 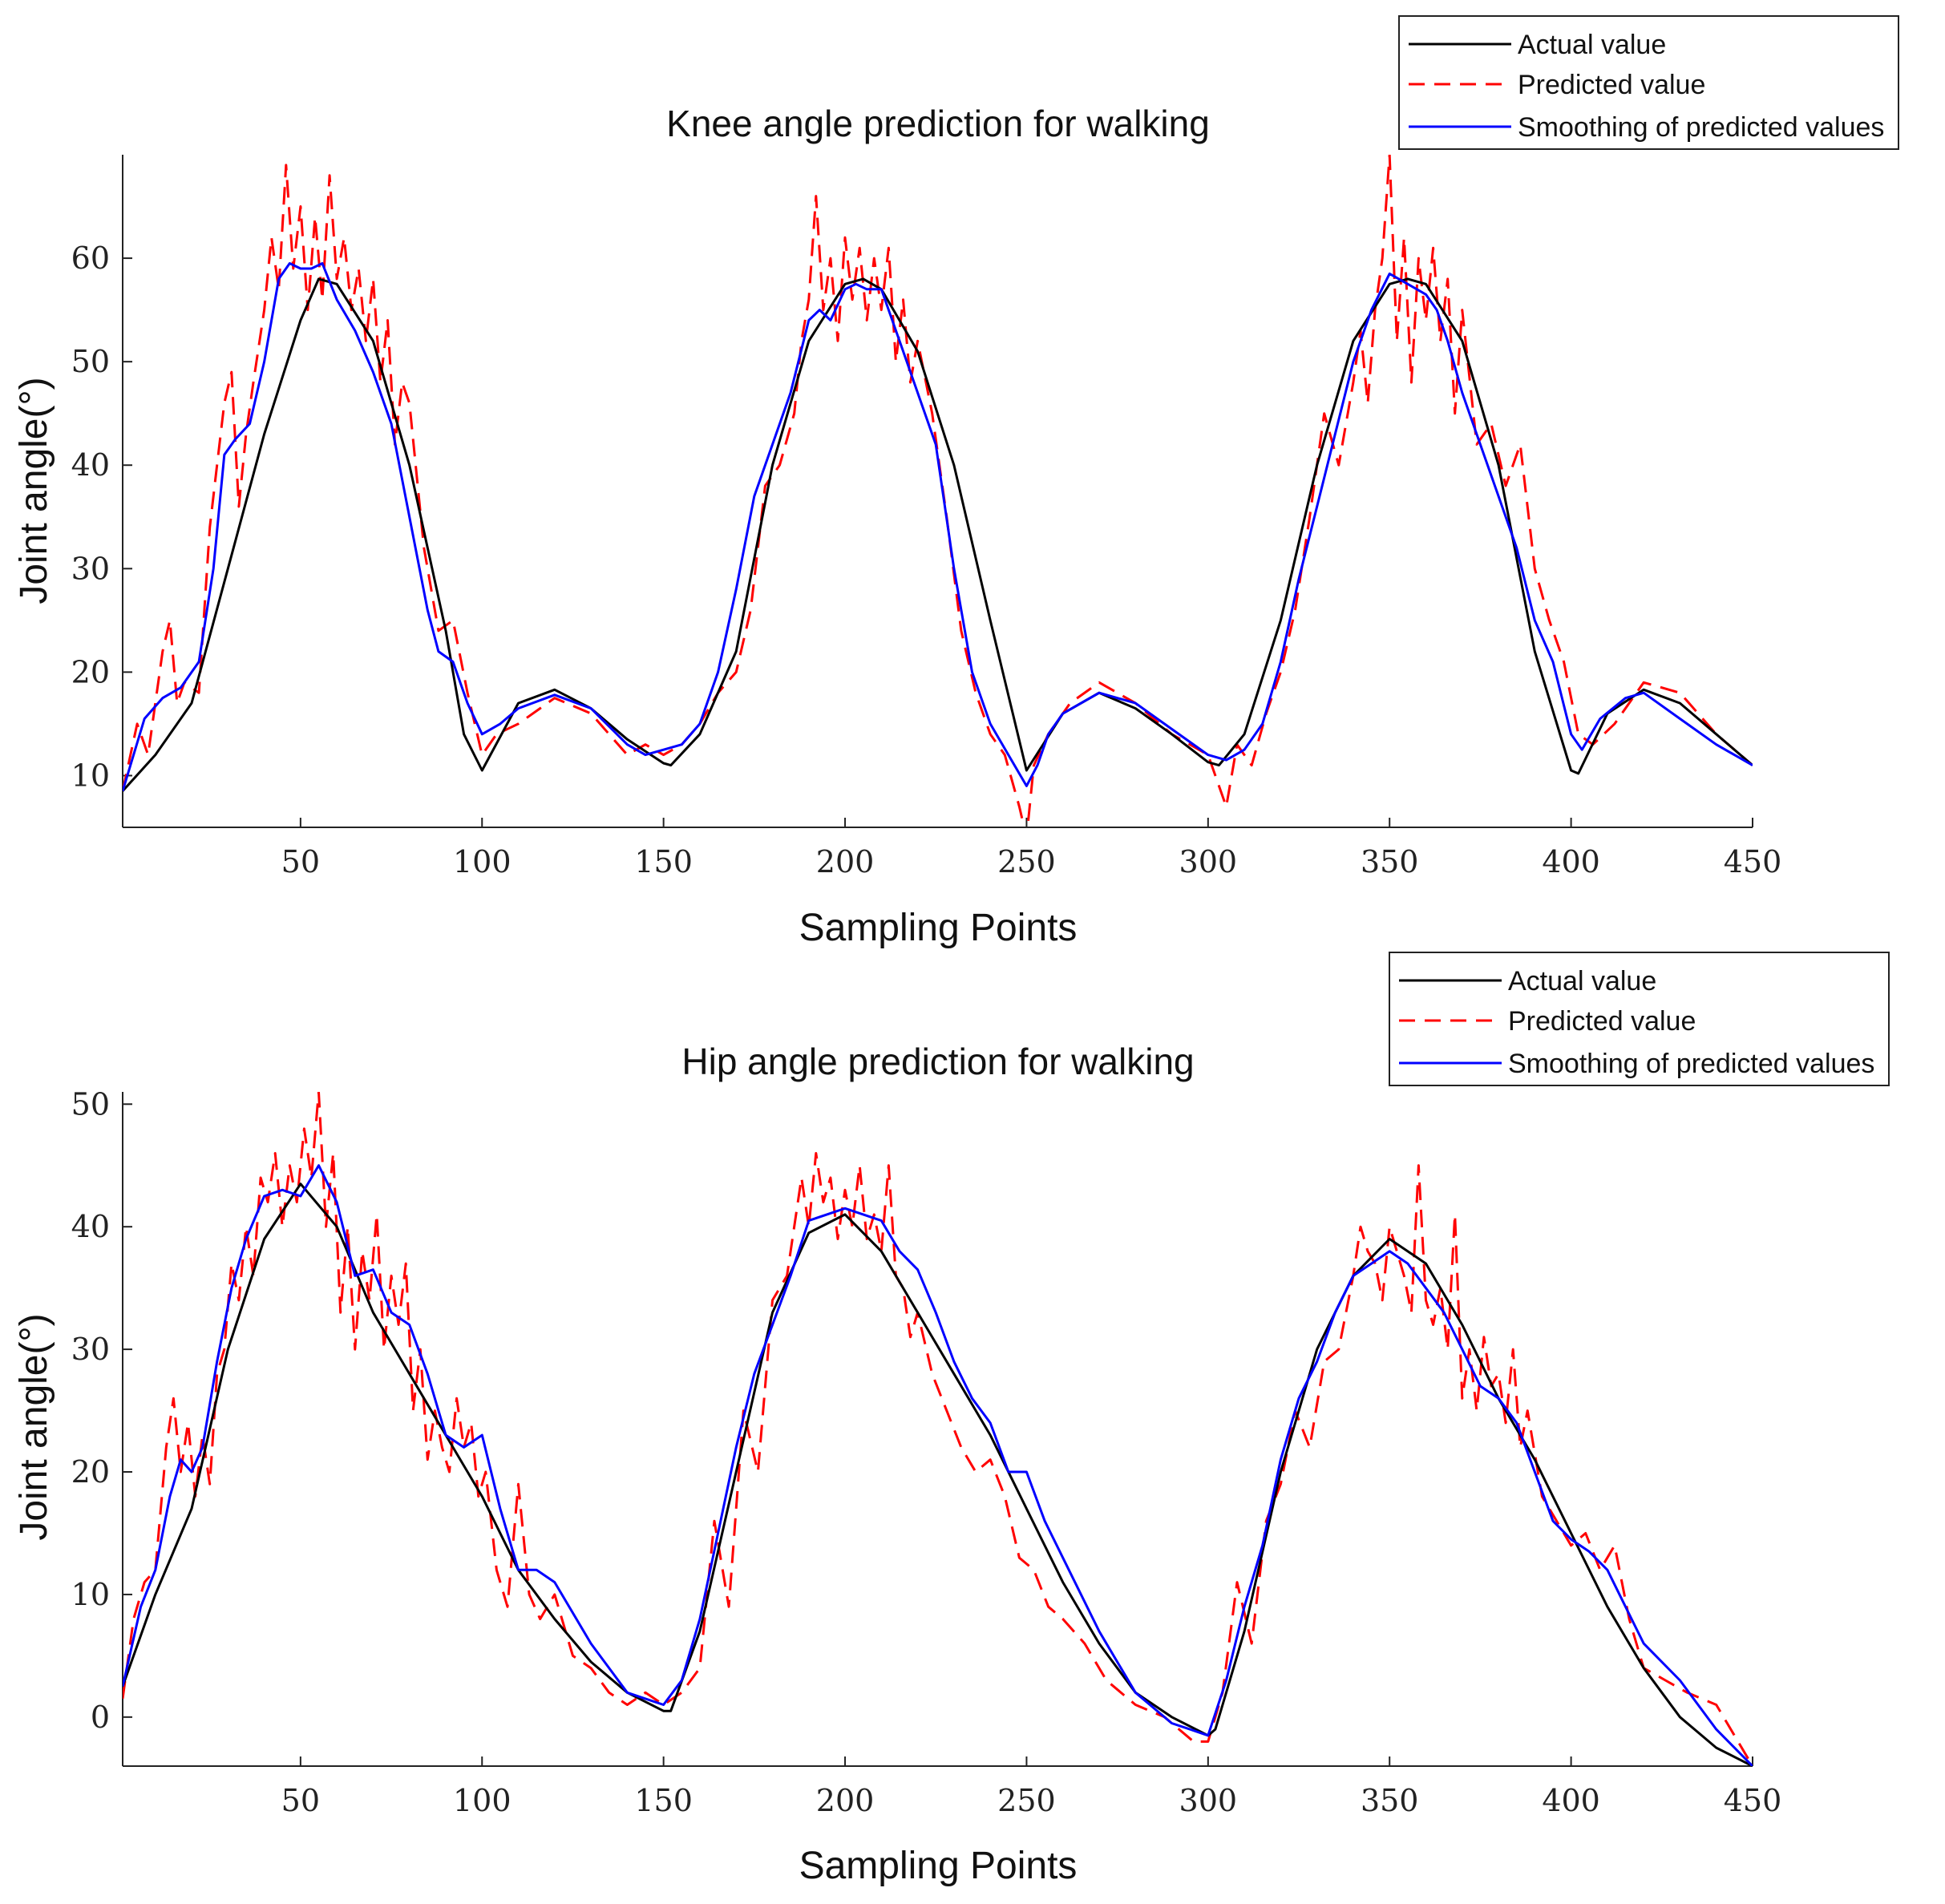 What do you see at coordinates (101, 1410) in the screenshot?
I see `y-ticks: 0 10 20 30 40 50` at bounding box center [101, 1410].